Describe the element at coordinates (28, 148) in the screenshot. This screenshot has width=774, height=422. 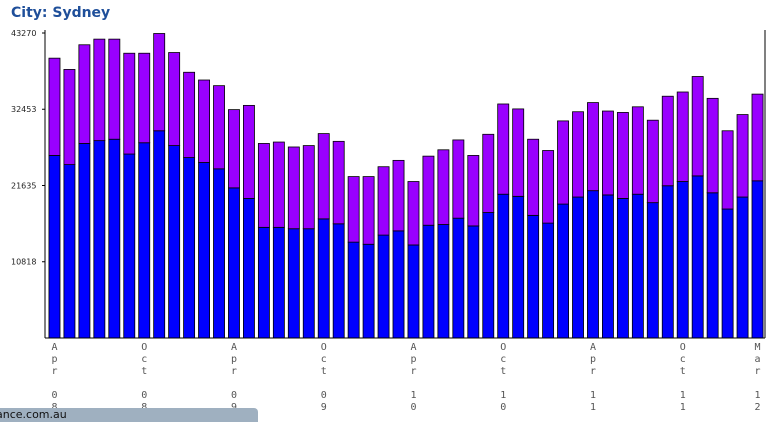
I see `y-axis: 10818 21635 32453 43270` at that location.